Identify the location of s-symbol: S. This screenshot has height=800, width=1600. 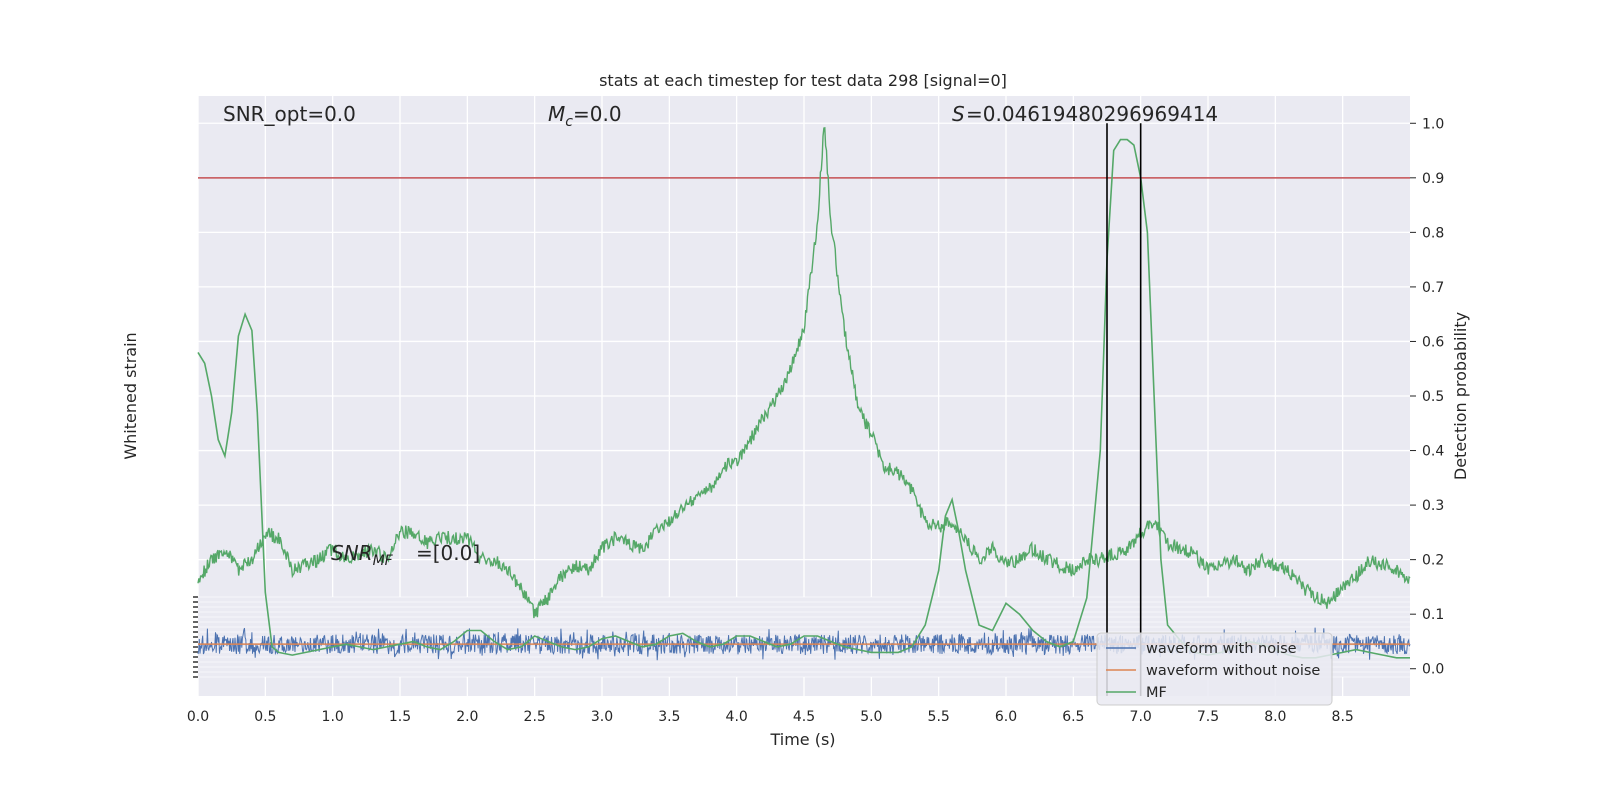
(958, 114).